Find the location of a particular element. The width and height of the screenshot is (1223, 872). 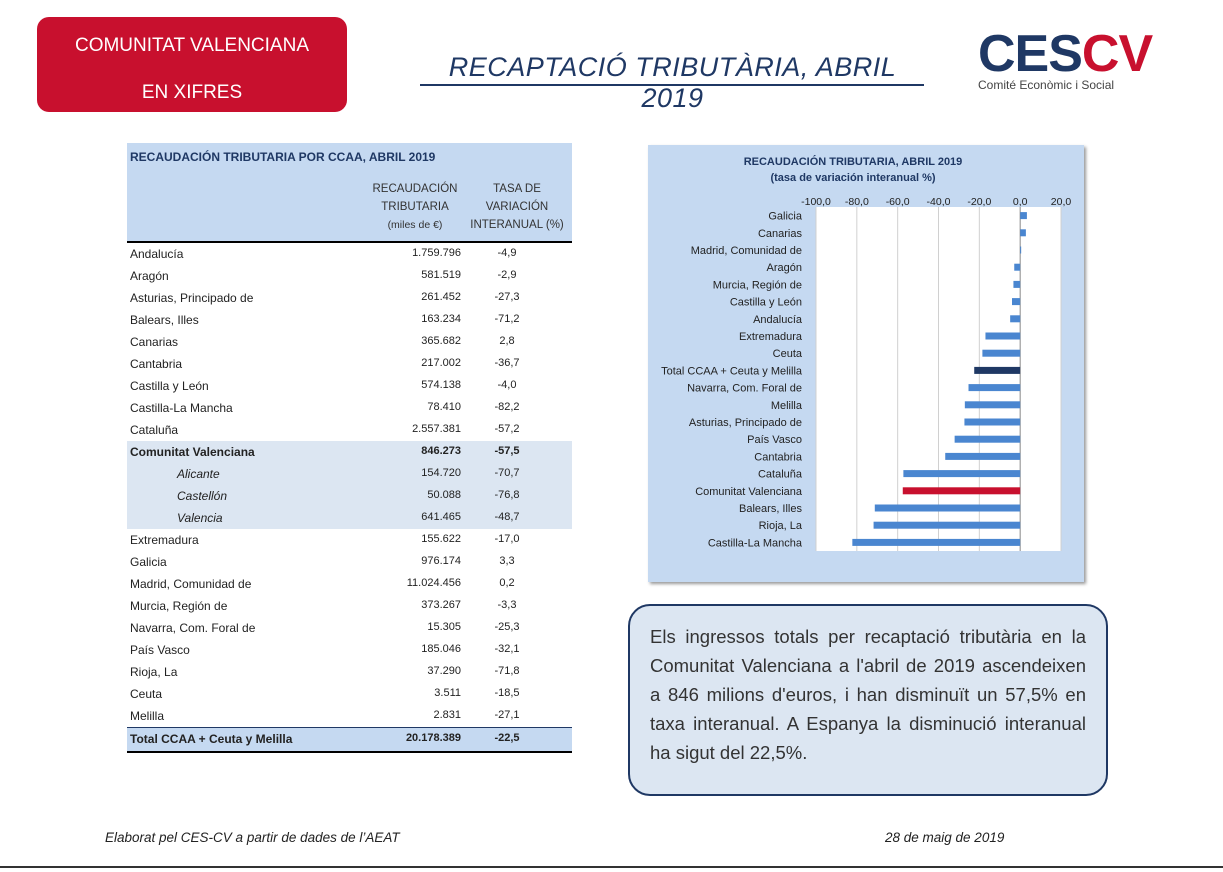

variation-rate: 0,2 is located at coordinates (507, 583).